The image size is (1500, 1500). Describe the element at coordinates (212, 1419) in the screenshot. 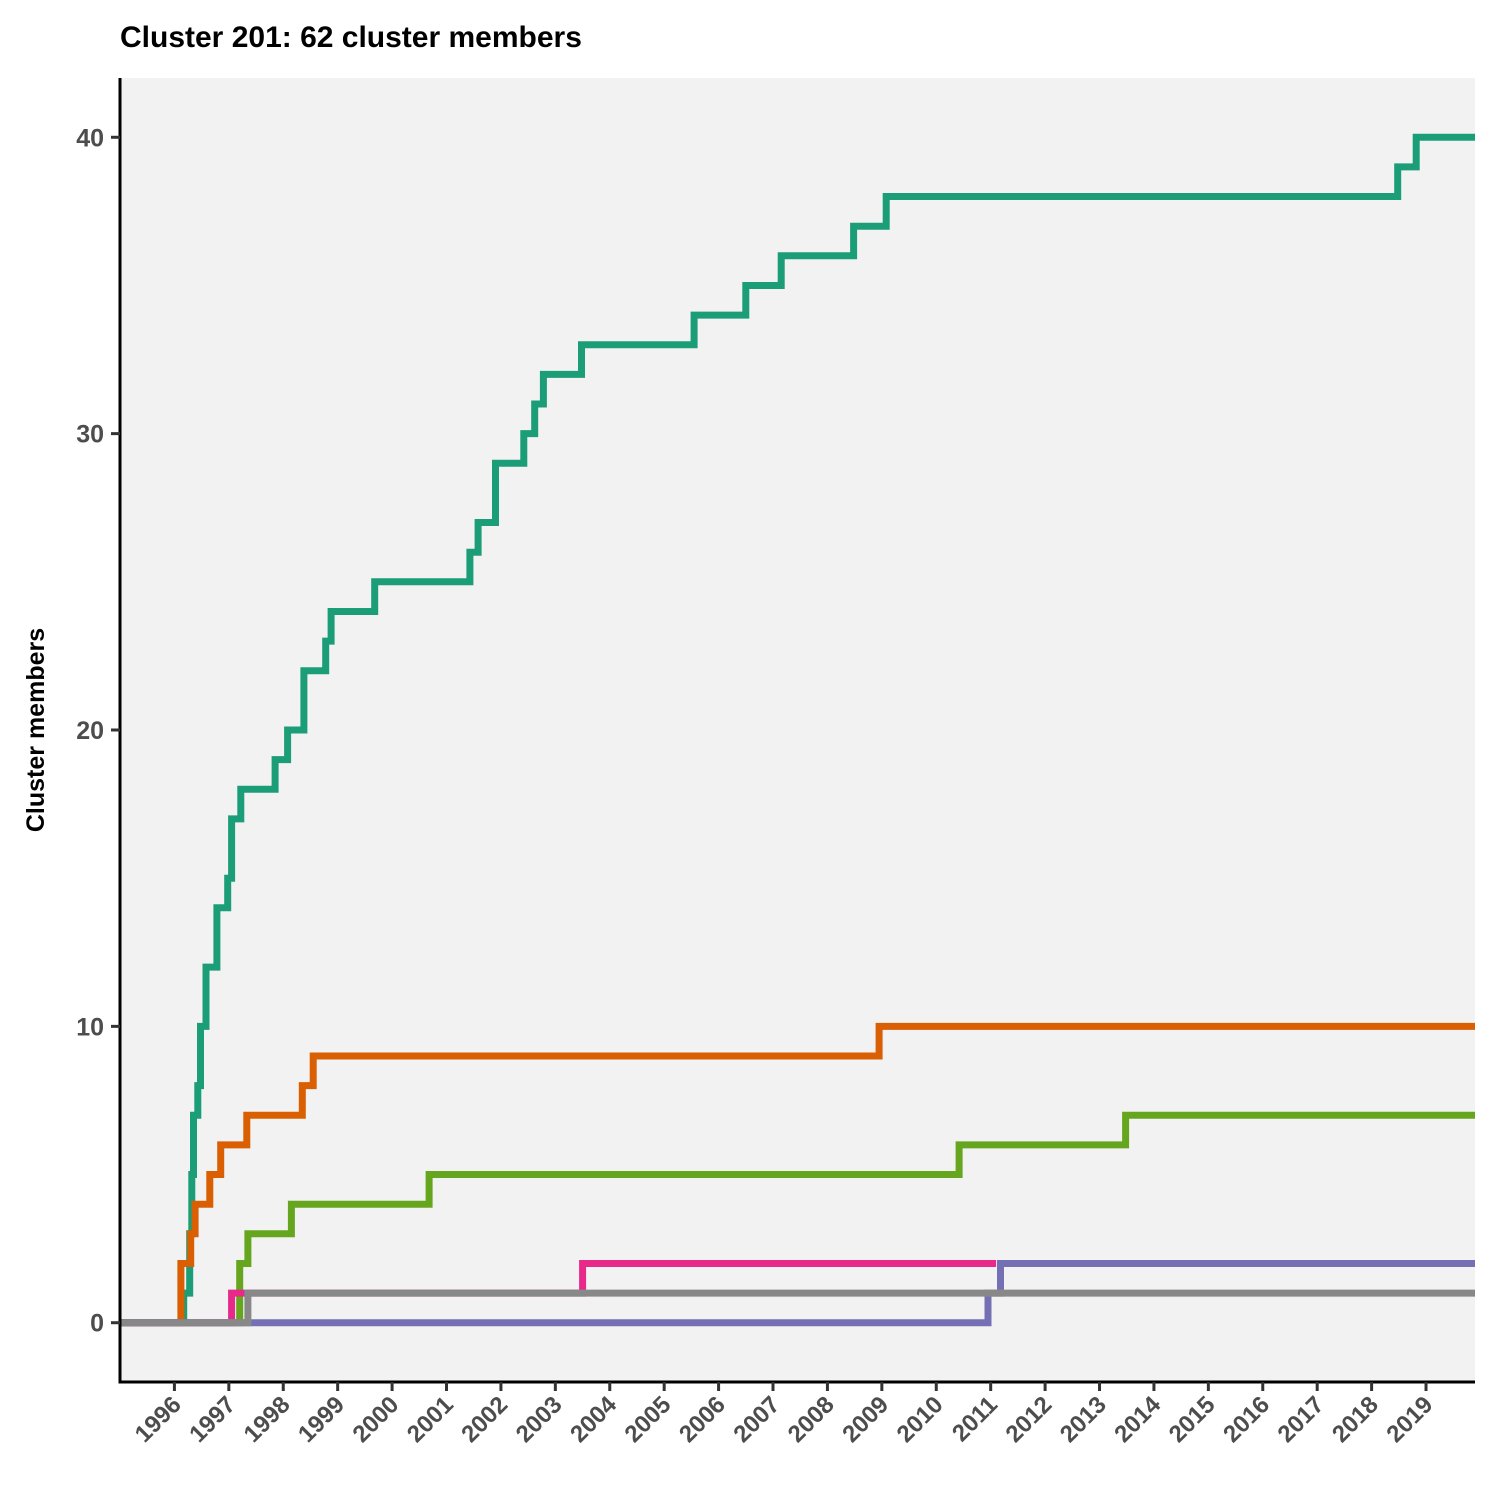

I see `x-tick-label: 1997` at that location.